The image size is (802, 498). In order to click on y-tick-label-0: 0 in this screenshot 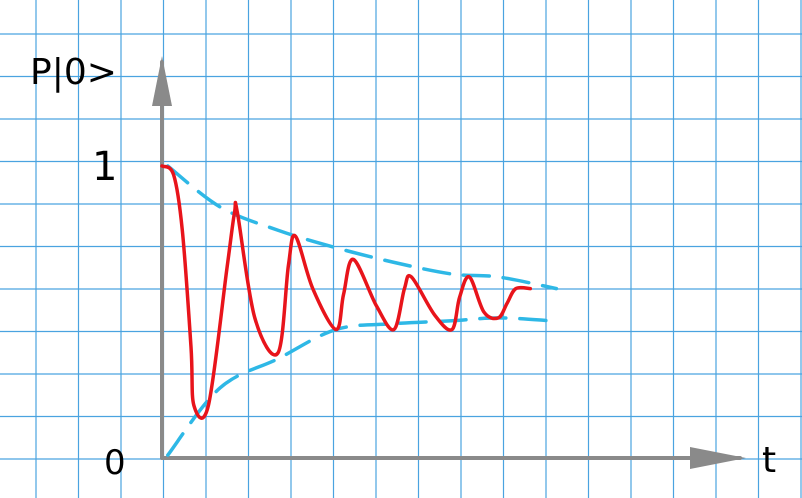, I will do `click(115, 463)`.